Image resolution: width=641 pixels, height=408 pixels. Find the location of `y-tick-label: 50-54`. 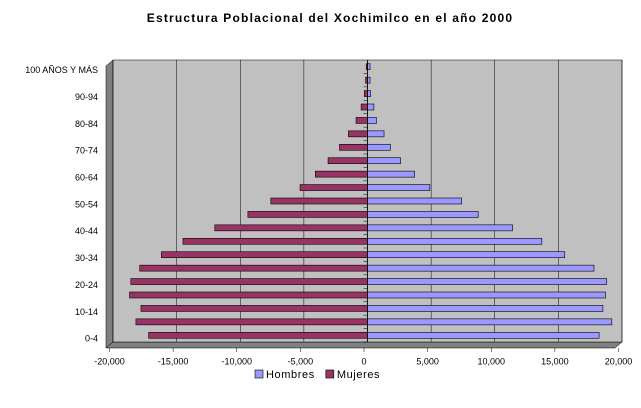

y-tick-label: 50-54 is located at coordinates (86, 204).